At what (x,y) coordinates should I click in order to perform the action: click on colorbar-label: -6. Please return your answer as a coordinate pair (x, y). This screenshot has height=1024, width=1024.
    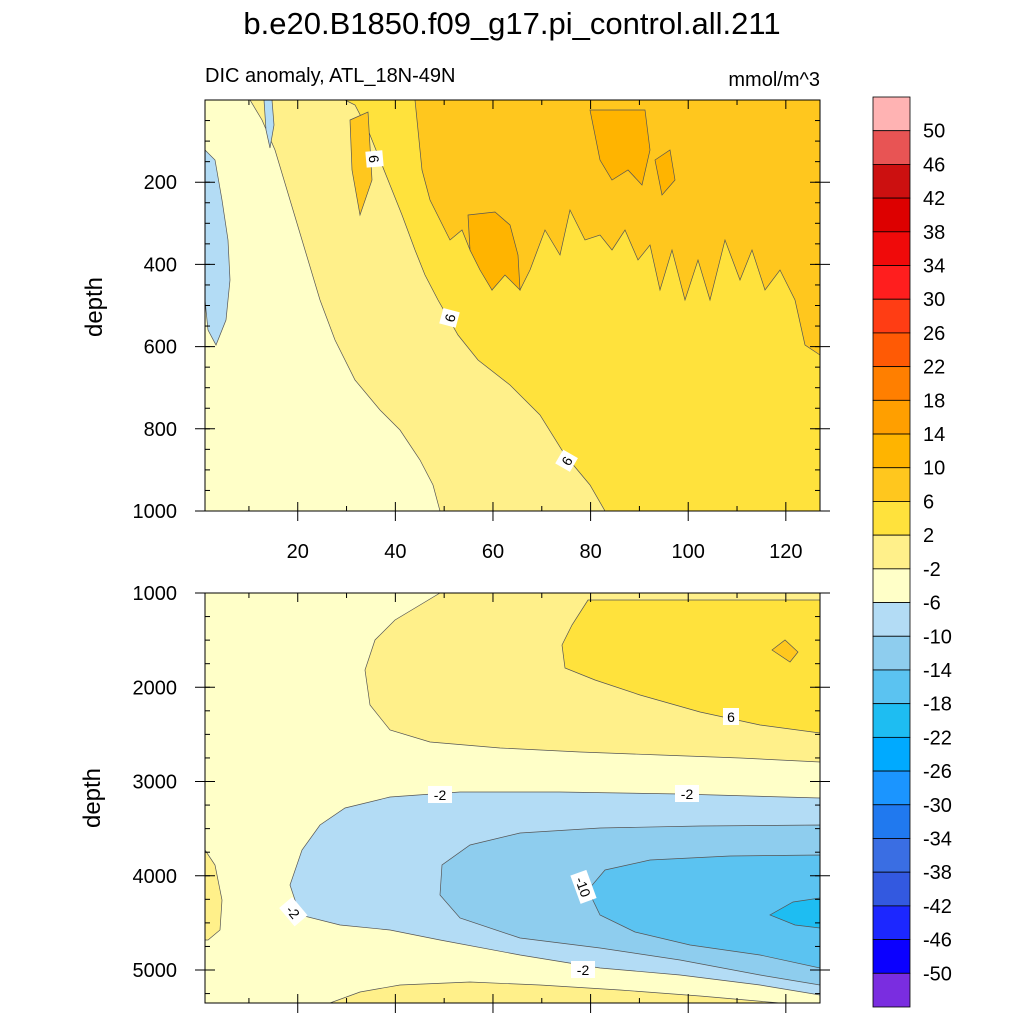
    Looking at the image, I should click on (932, 604).